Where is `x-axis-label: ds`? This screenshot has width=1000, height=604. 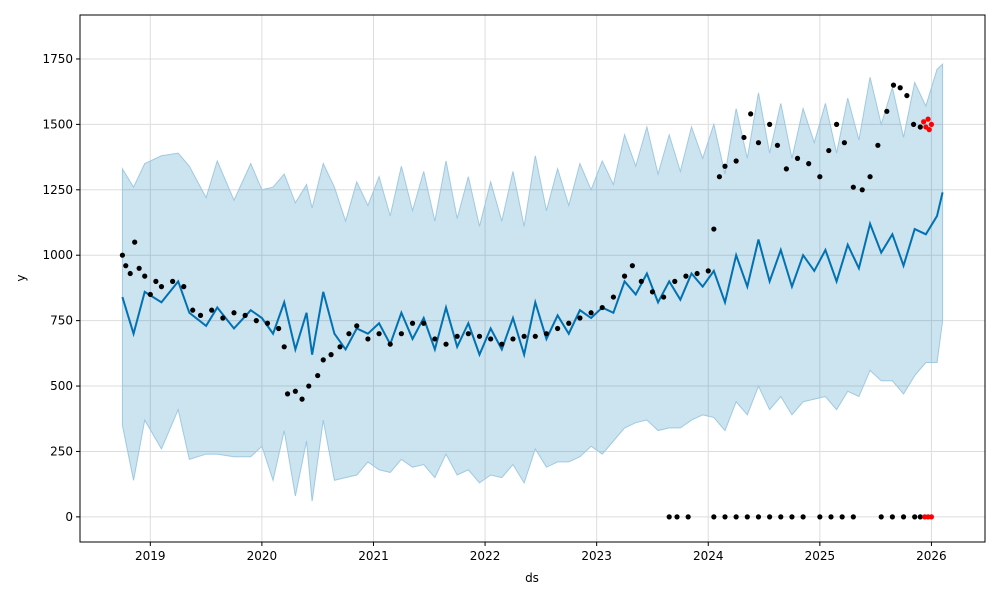
x-axis-label: ds is located at coordinates (532, 578).